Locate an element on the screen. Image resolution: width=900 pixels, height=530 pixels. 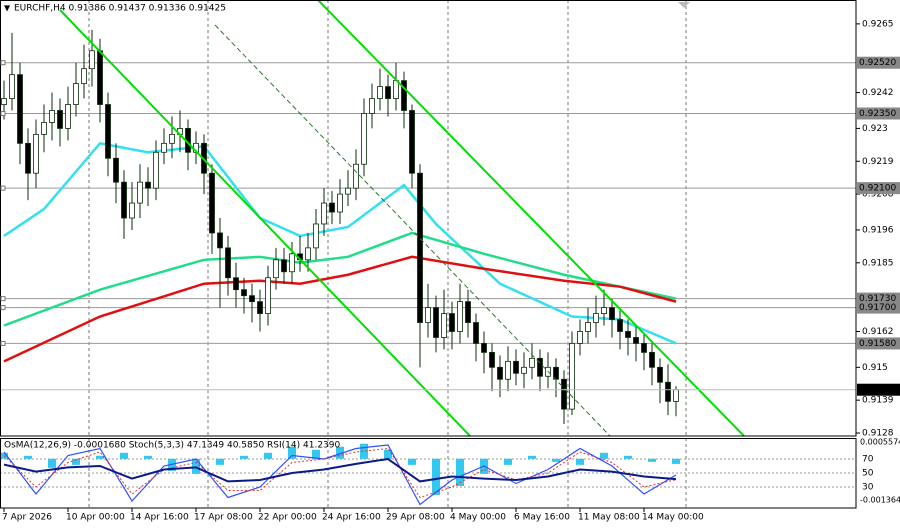
level-label: 0.91700 is located at coordinates (877, 308).